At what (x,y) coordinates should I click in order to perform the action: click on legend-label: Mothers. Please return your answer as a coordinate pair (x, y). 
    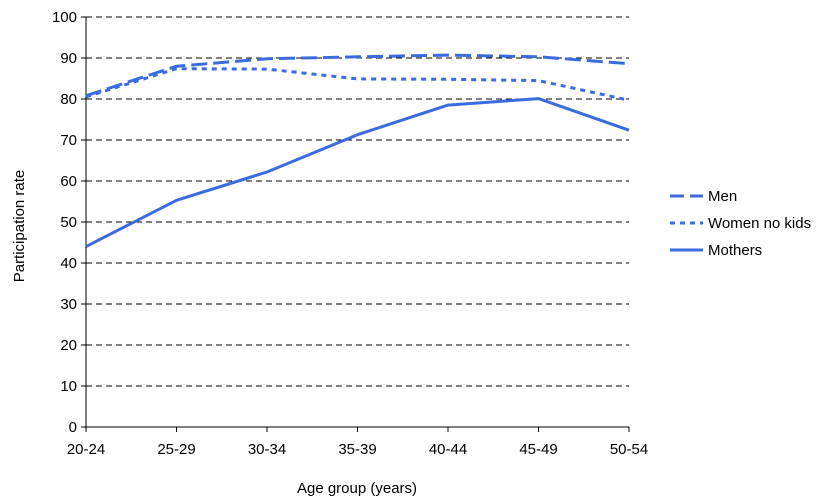
    Looking at the image, I should click on (735, 250).